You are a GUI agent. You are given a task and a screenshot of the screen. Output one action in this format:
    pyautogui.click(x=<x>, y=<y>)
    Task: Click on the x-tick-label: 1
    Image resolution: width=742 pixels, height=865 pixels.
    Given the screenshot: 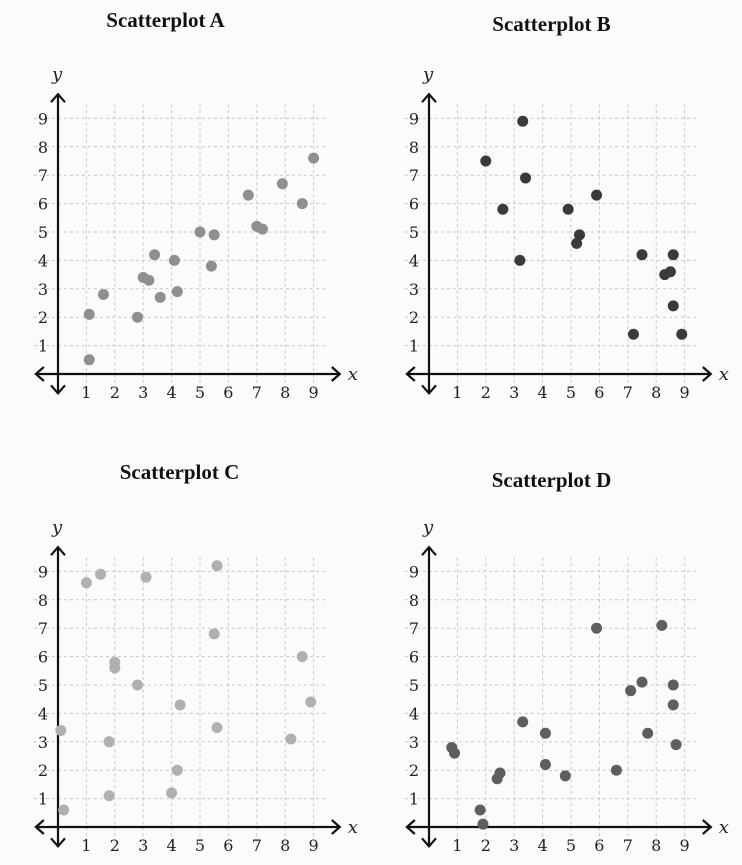 What is the action you would take?
    pyautogui.click(x=457, y=845)
    